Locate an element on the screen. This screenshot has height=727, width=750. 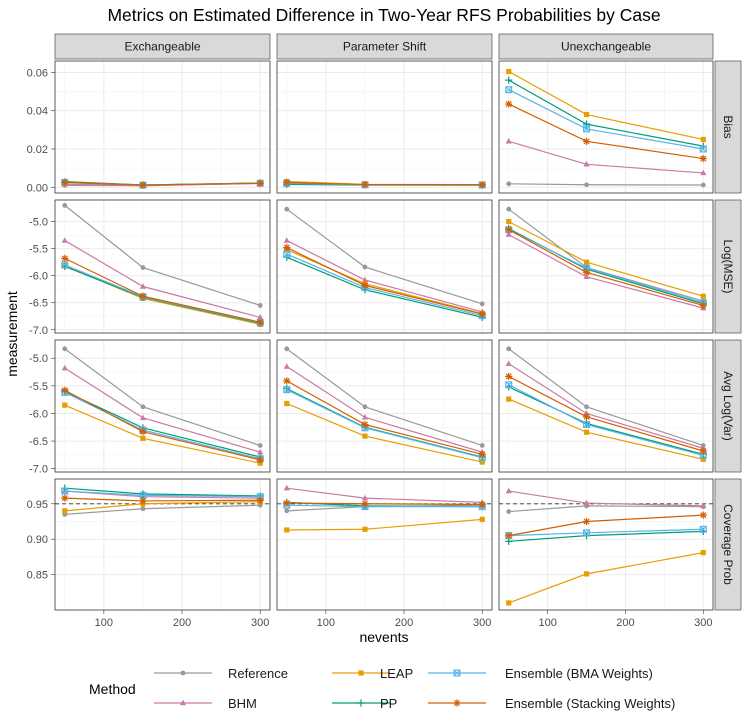
y-tick-label: -6.0 is located at coordinates (38, 414).